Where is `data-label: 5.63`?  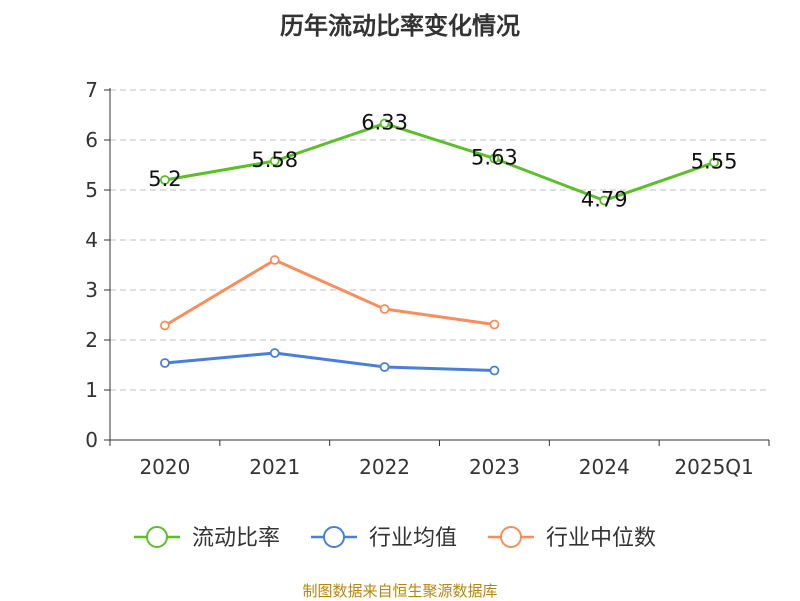
data-label: 5.63 is located at coordinates (494, 158).